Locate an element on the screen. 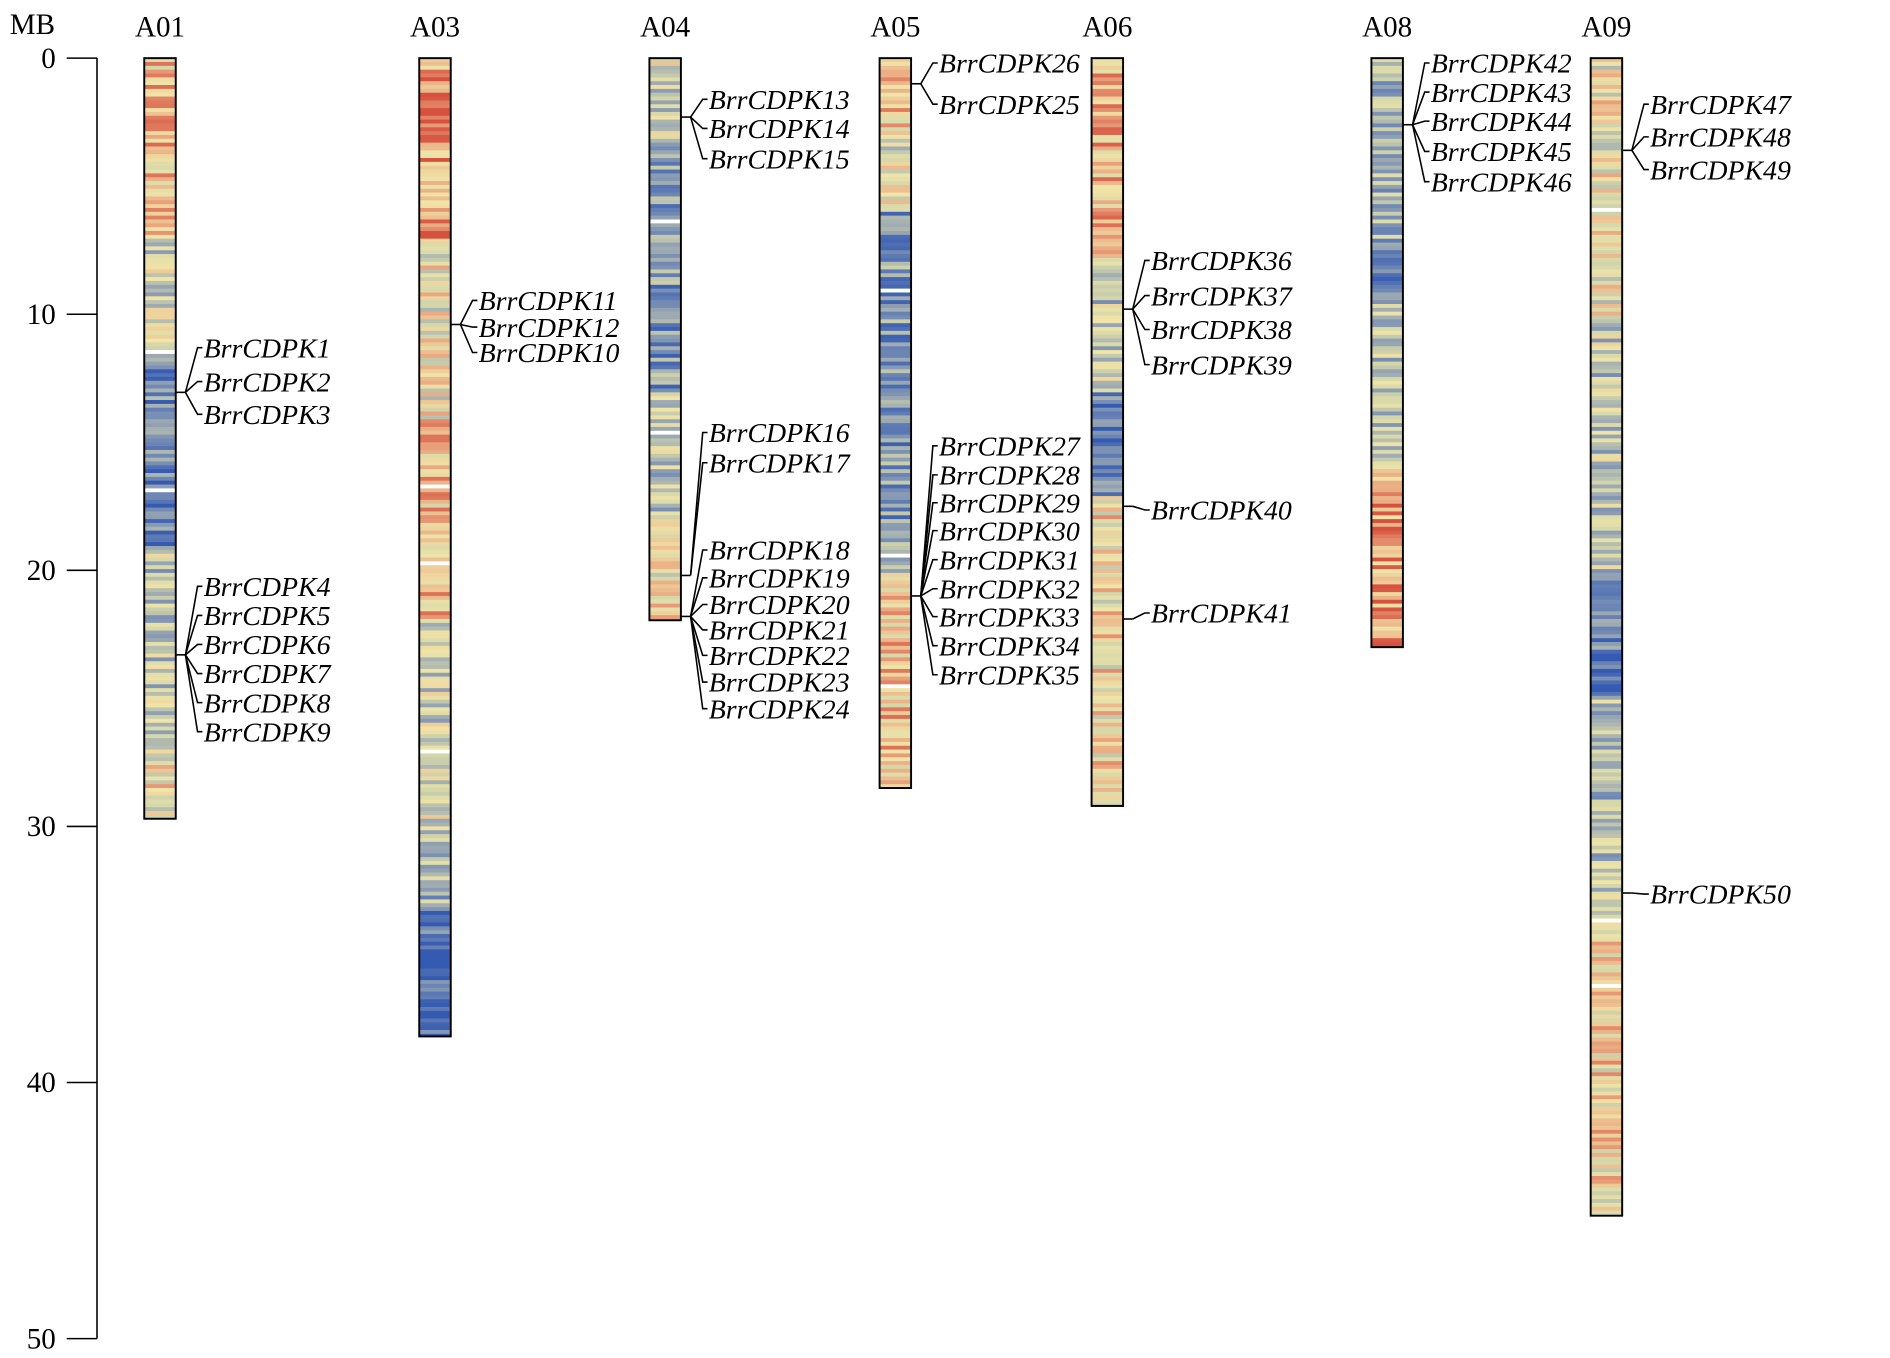 This screenshot has width=1890, height=1358. gene-label: BrrCDPK34 is located at coordinates (1009, 646).